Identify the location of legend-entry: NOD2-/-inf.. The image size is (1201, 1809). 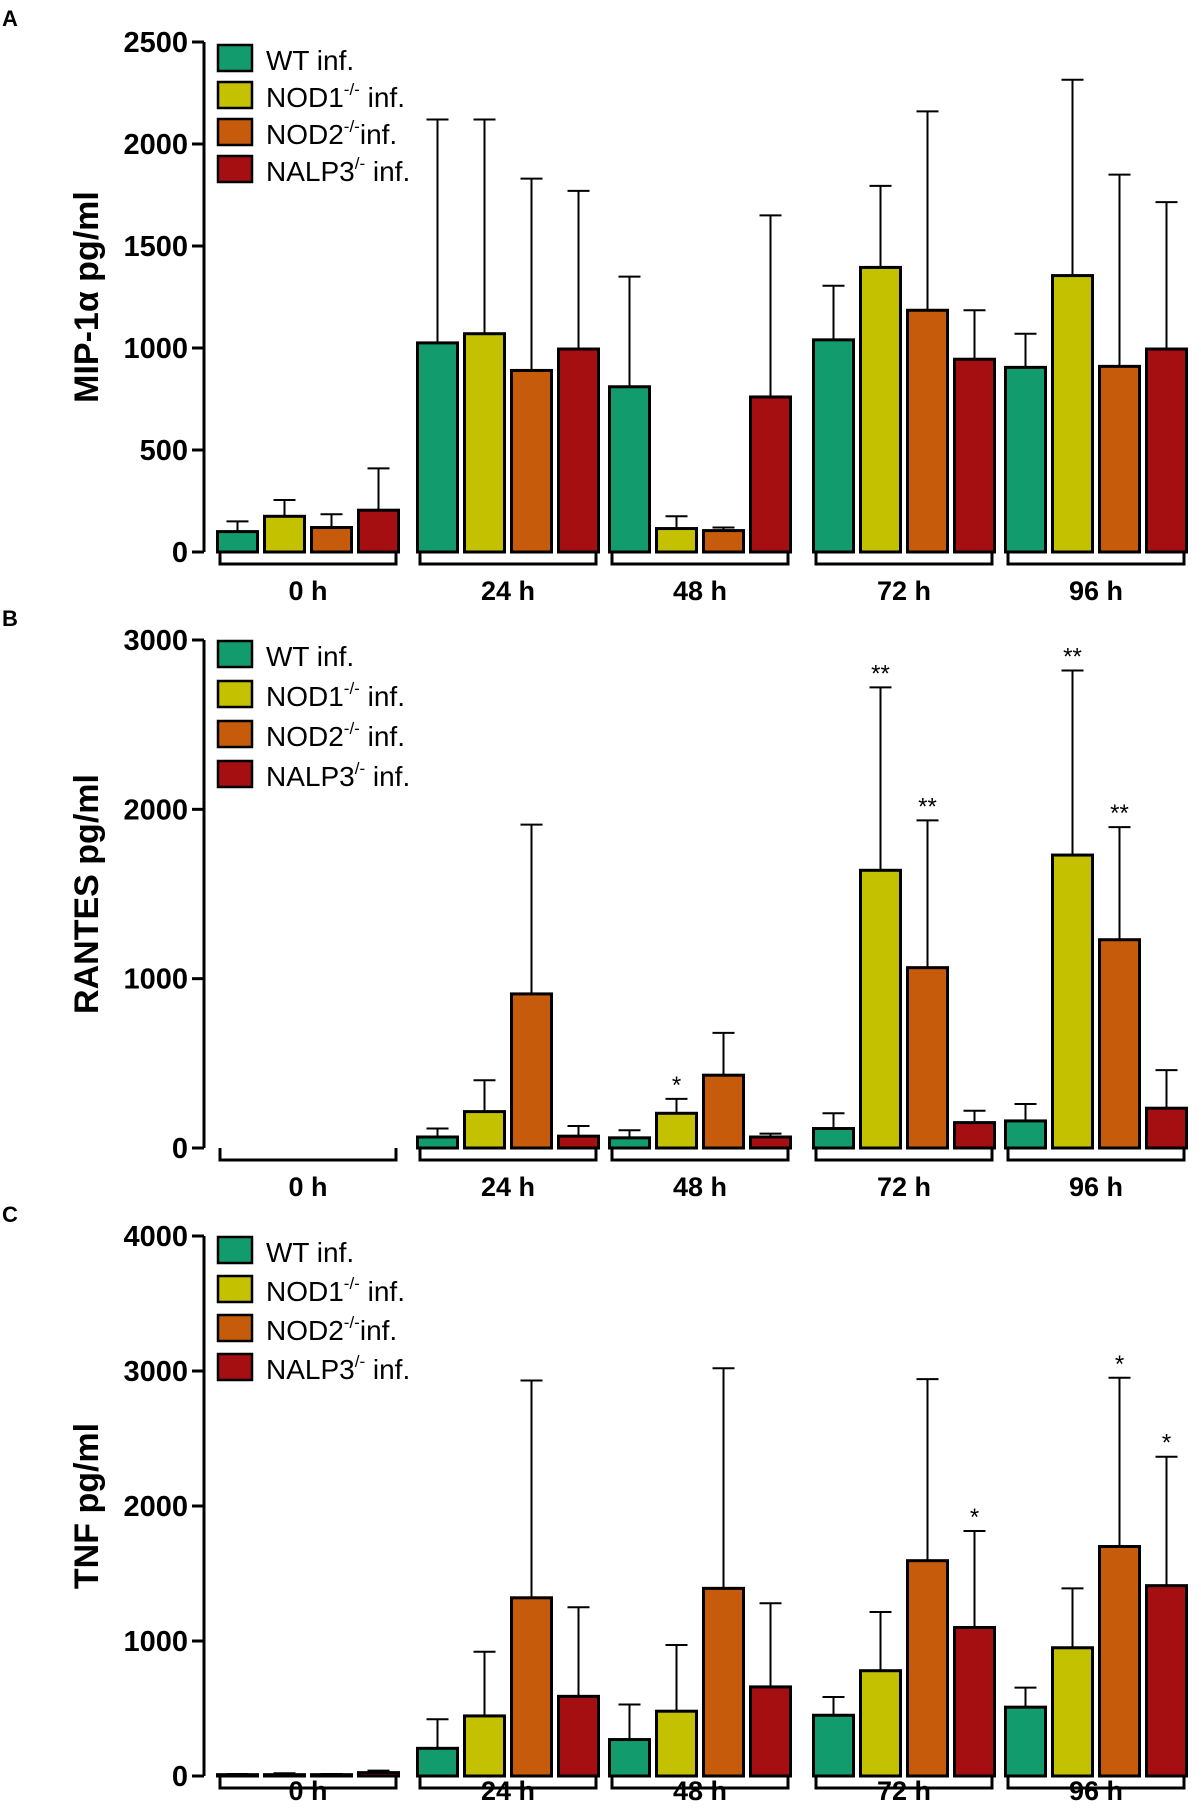
(331, 1329).